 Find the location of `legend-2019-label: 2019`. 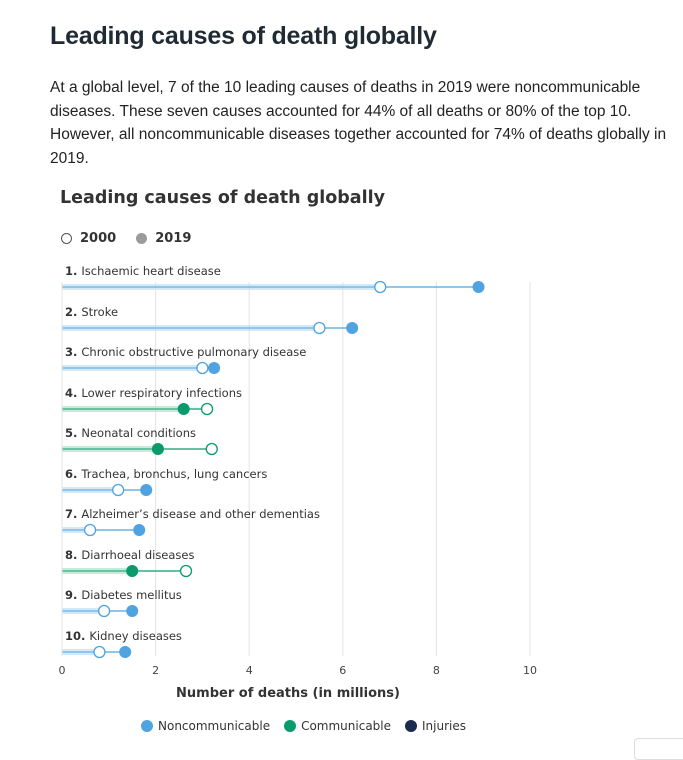

legend-2019-label: 2019 is located at coordinates (173, 238).